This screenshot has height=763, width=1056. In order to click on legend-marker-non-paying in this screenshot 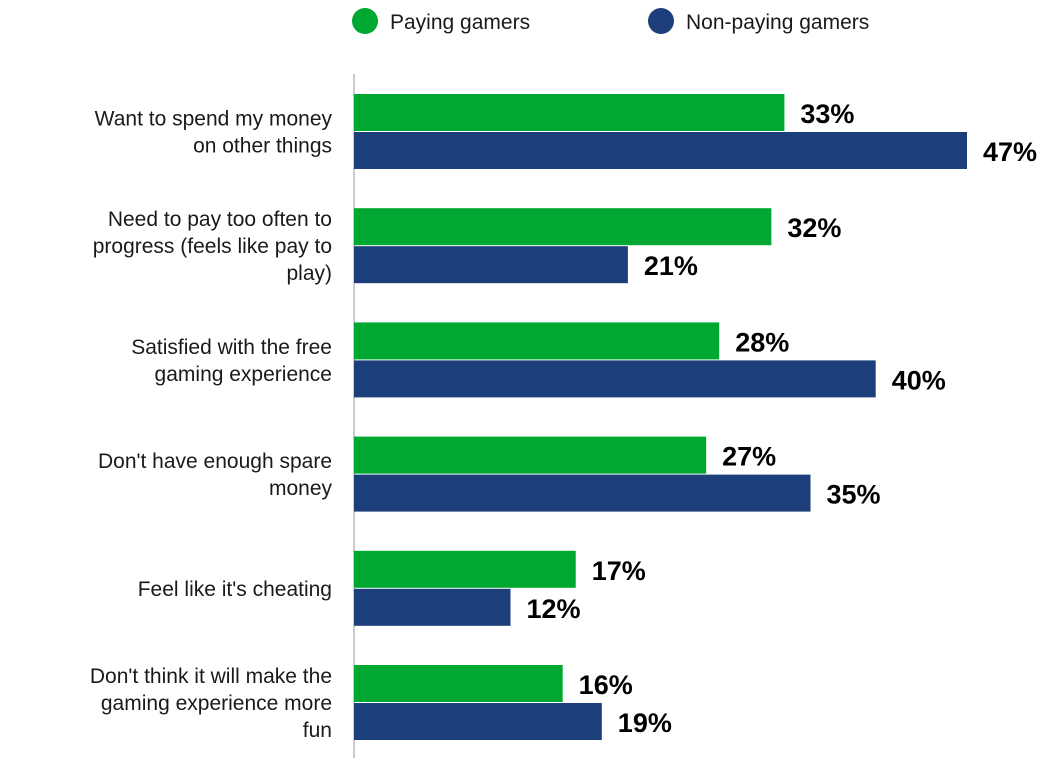, I will do `click(661, 21)`.